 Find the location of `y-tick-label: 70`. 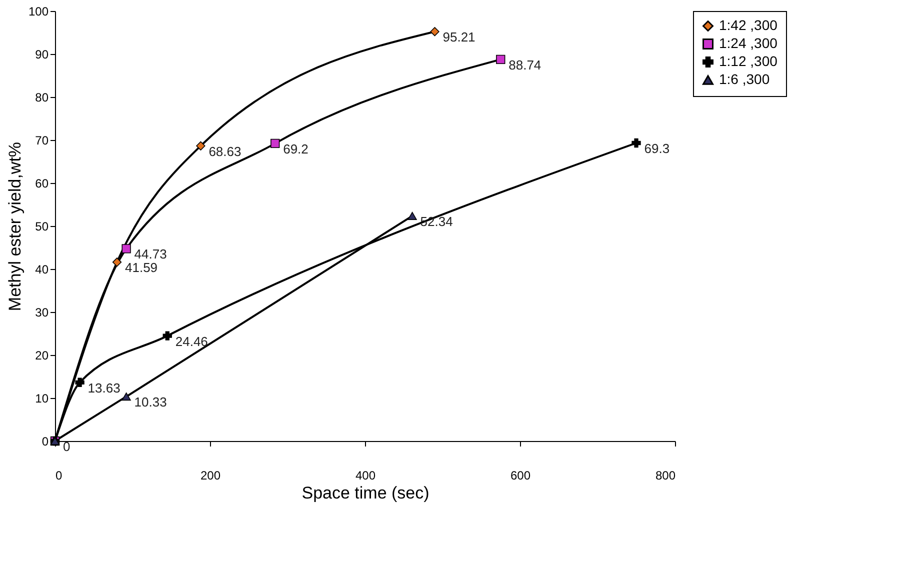

y-tick-label: 70 is located at coordinates (42, 141).